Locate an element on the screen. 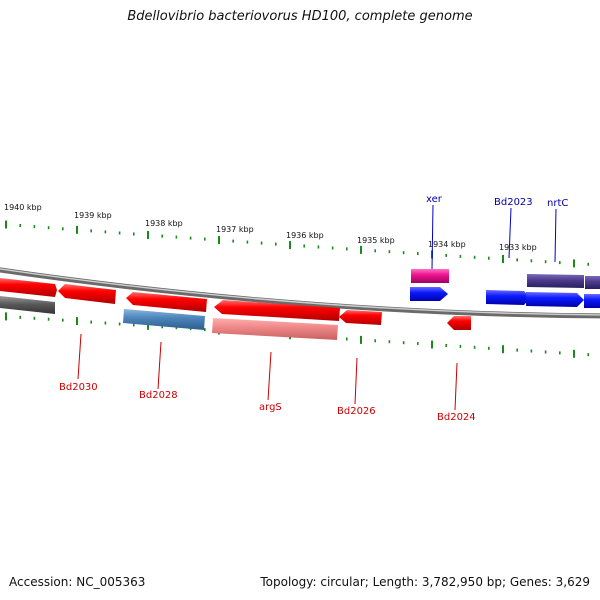 The width and height of the screenshot is (600, 600). gene-grey-left is located at coordinates (27, 305).